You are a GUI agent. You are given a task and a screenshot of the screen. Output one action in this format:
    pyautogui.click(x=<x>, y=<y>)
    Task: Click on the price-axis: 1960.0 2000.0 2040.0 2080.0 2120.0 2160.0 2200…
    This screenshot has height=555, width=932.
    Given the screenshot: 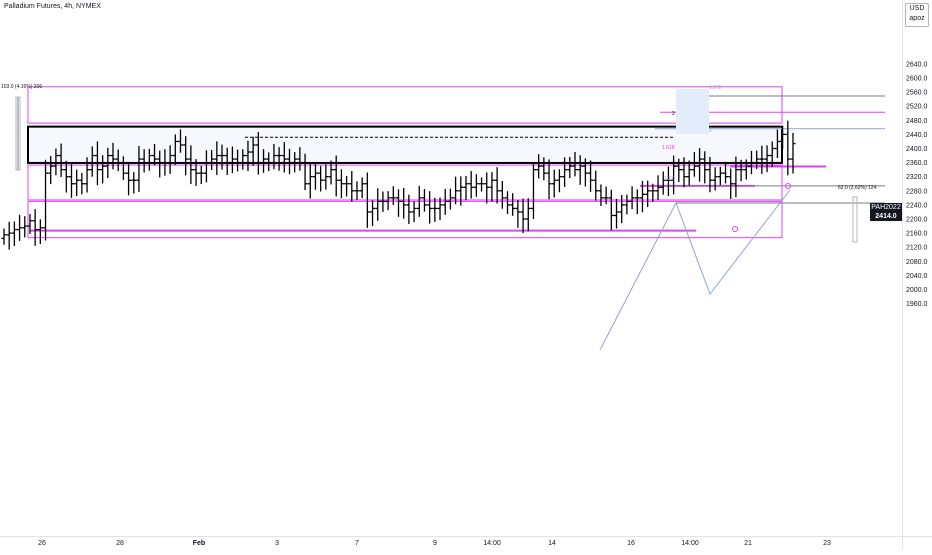 What is the action you would take?
    pyautogui.click(x=917, y=184)
    